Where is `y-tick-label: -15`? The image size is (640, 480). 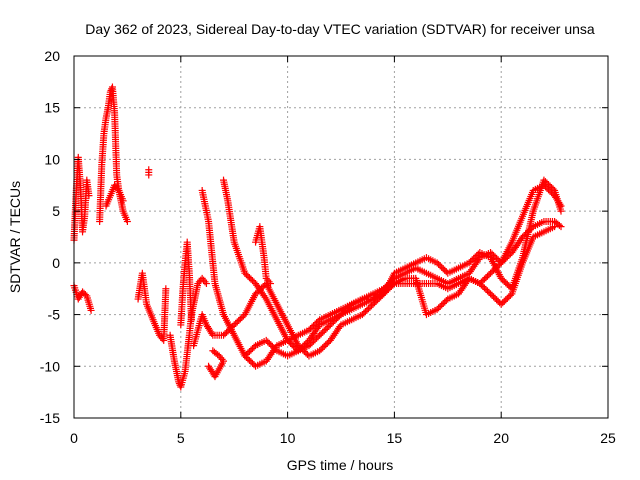 y-tick-label: -15 is located at coordinates (50, 418).